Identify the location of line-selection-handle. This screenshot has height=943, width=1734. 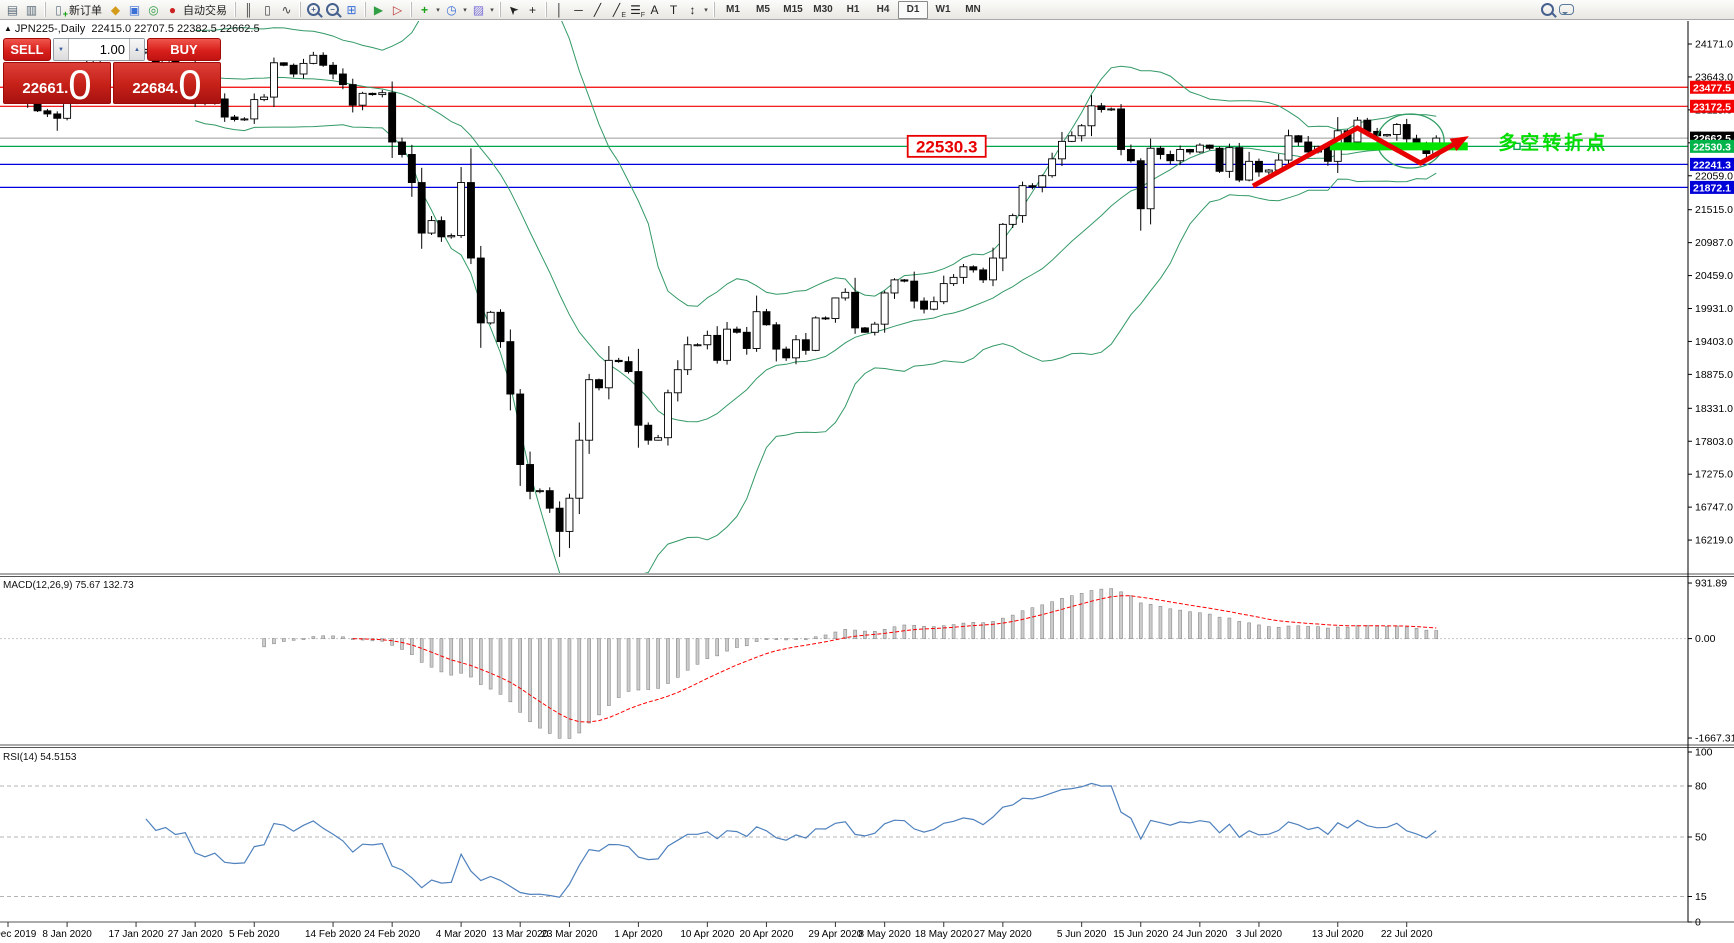
(1517, 146).